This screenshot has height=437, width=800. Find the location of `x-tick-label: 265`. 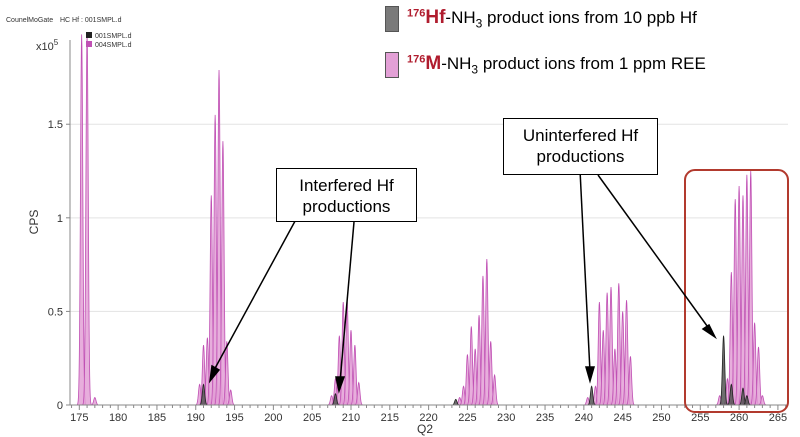

x-tick-label: 265 is located at coordinates (778, 418).